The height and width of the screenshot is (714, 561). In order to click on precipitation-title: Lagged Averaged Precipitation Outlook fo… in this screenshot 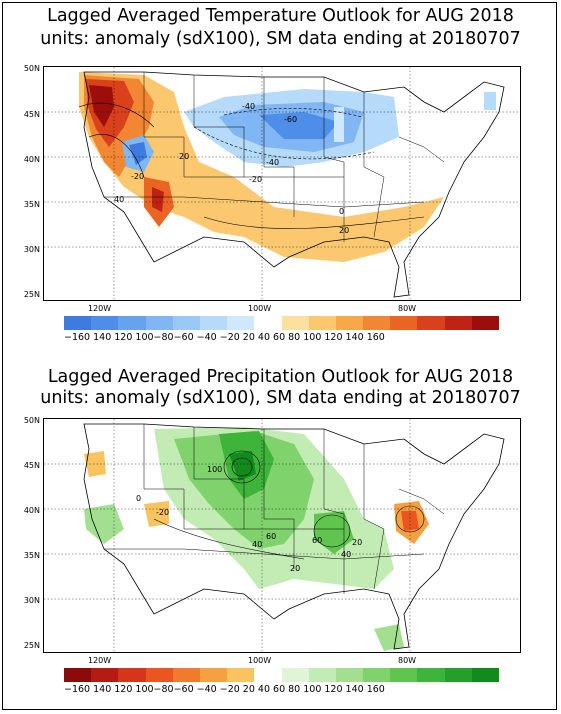, I will do `click(280, 377)`.